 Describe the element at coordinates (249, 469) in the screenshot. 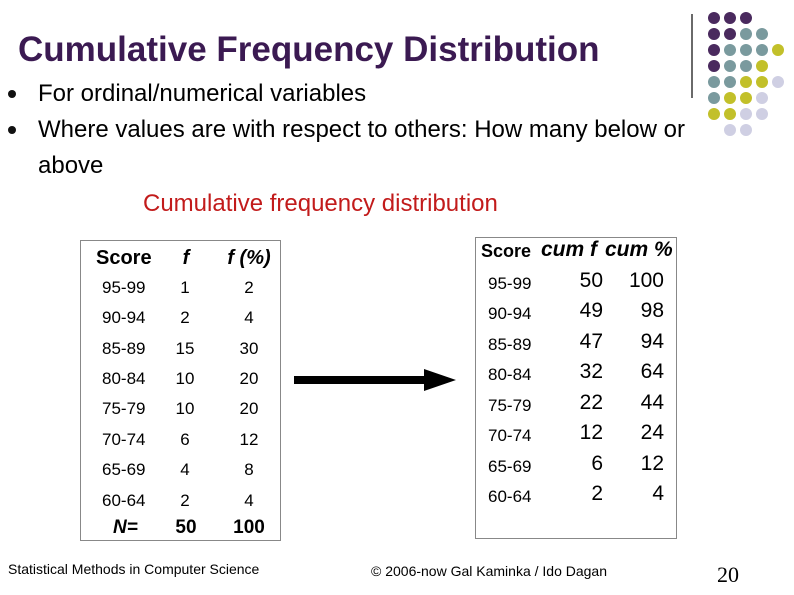

I see `table-cell: 8` at that location.